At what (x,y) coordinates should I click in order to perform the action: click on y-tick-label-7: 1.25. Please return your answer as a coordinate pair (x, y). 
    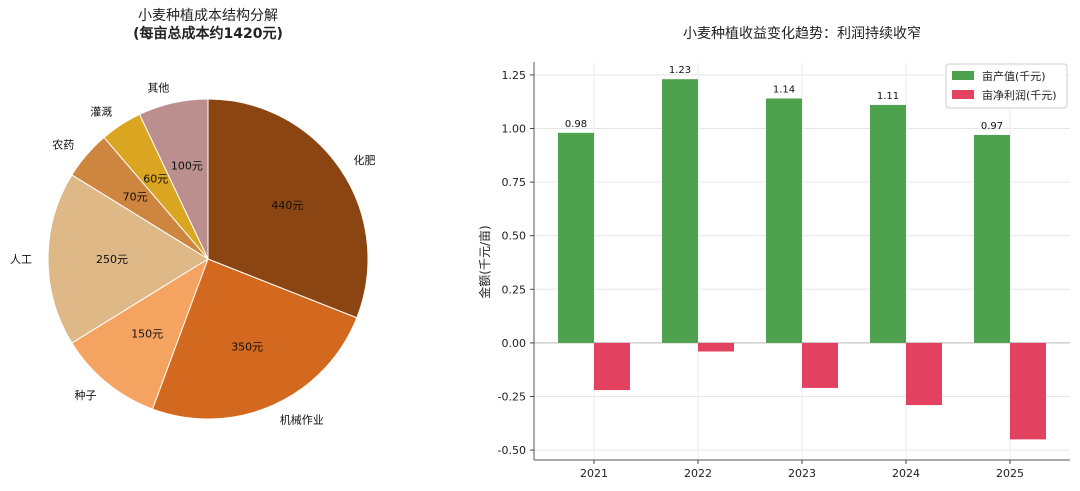
    Looking at the image, I should click on (514, 75).